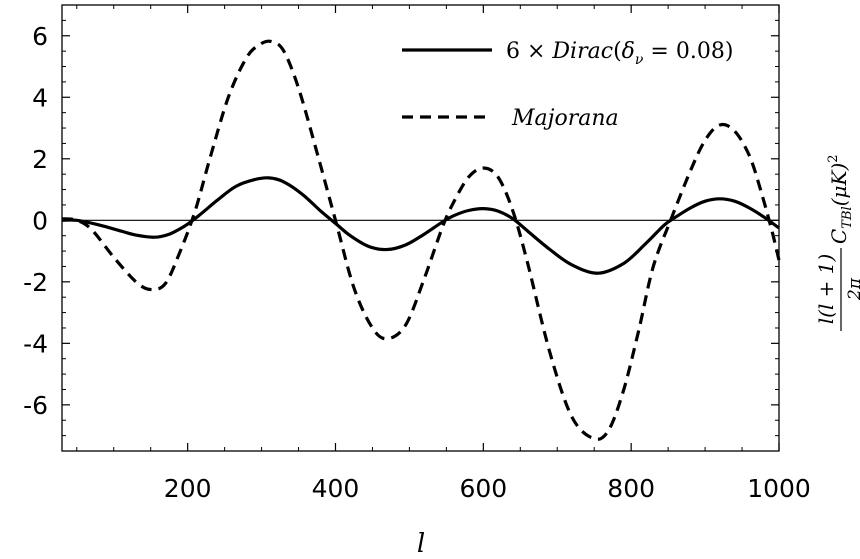 The image size is (860, 559). I want to click on y-axis-label-main: CTBl(μK)2, so click(840, 199).